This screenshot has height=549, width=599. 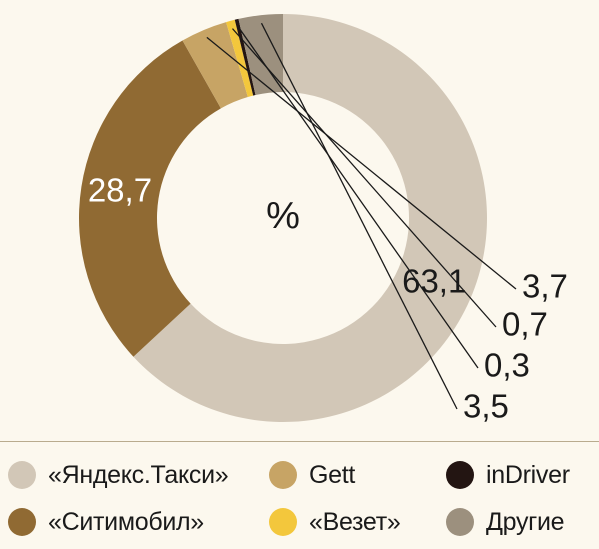 I want to click on legend-item-indriver: inDriver, so click(x=508, y=475).